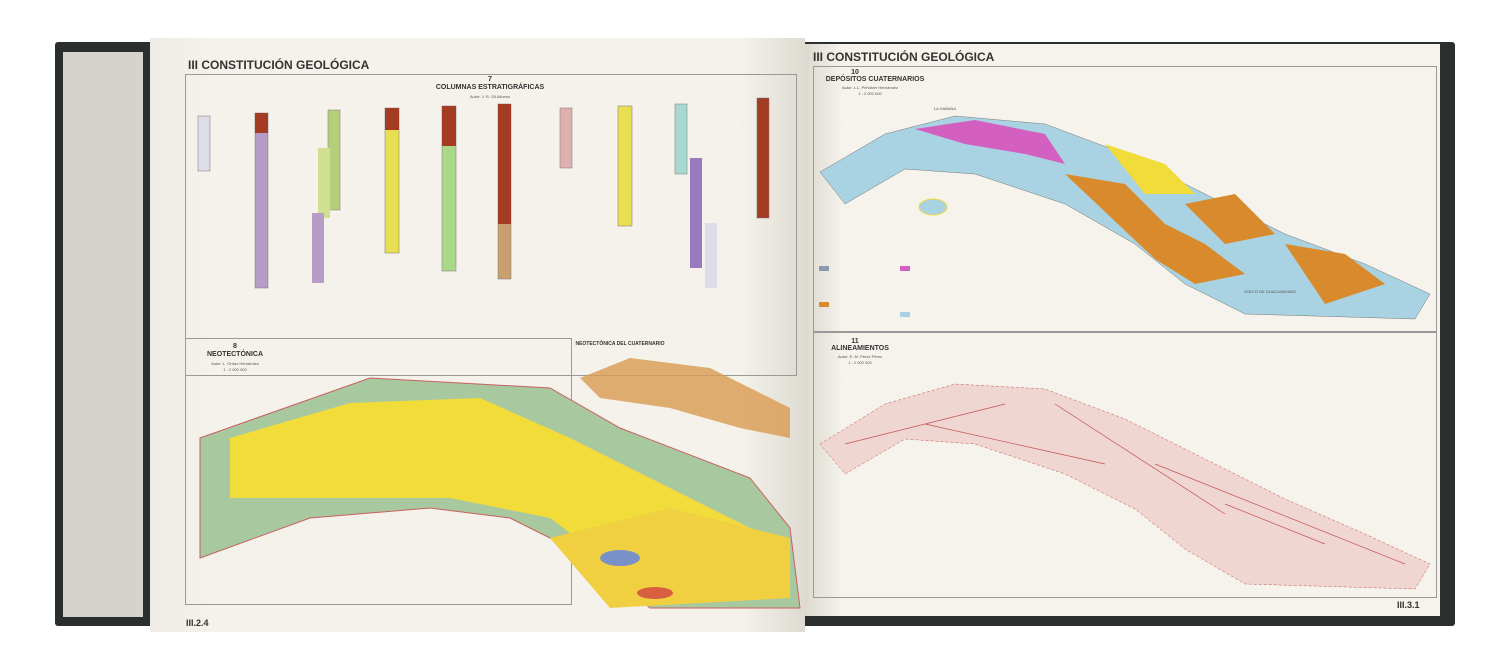 This screenshot has width=1500, height=671. What do you see at coordinates (490, 96) in the screenshot?
I see `map-author: Autor: J. R. Gil Alfonso` at bounding box center [490, 96].